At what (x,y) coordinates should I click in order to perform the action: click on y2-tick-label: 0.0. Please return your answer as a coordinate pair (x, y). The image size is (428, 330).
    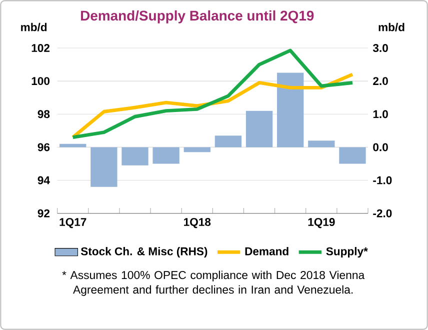
    Looking at the image, I should click on (380, 147).